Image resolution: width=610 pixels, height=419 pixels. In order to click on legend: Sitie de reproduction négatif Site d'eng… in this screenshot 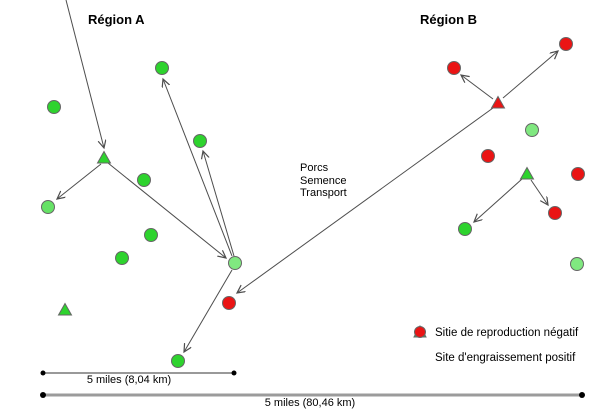, I will do `click(495, 350)`.